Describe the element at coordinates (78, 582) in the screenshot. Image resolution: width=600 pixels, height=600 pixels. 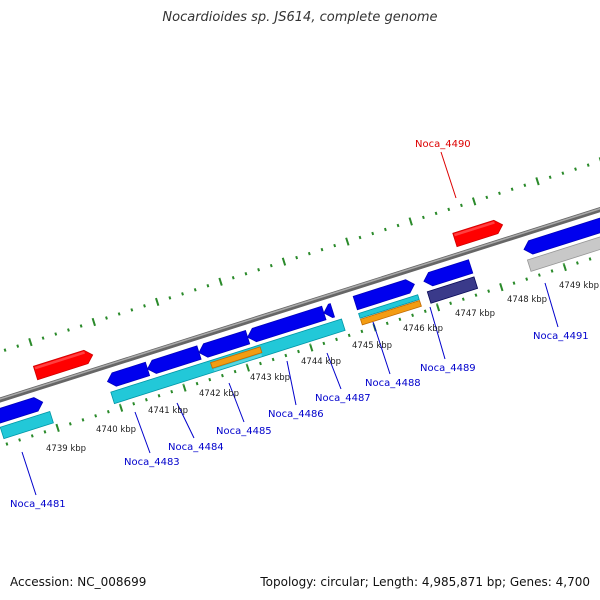
I see `accession-text: Accession: NC_008699` at that location.